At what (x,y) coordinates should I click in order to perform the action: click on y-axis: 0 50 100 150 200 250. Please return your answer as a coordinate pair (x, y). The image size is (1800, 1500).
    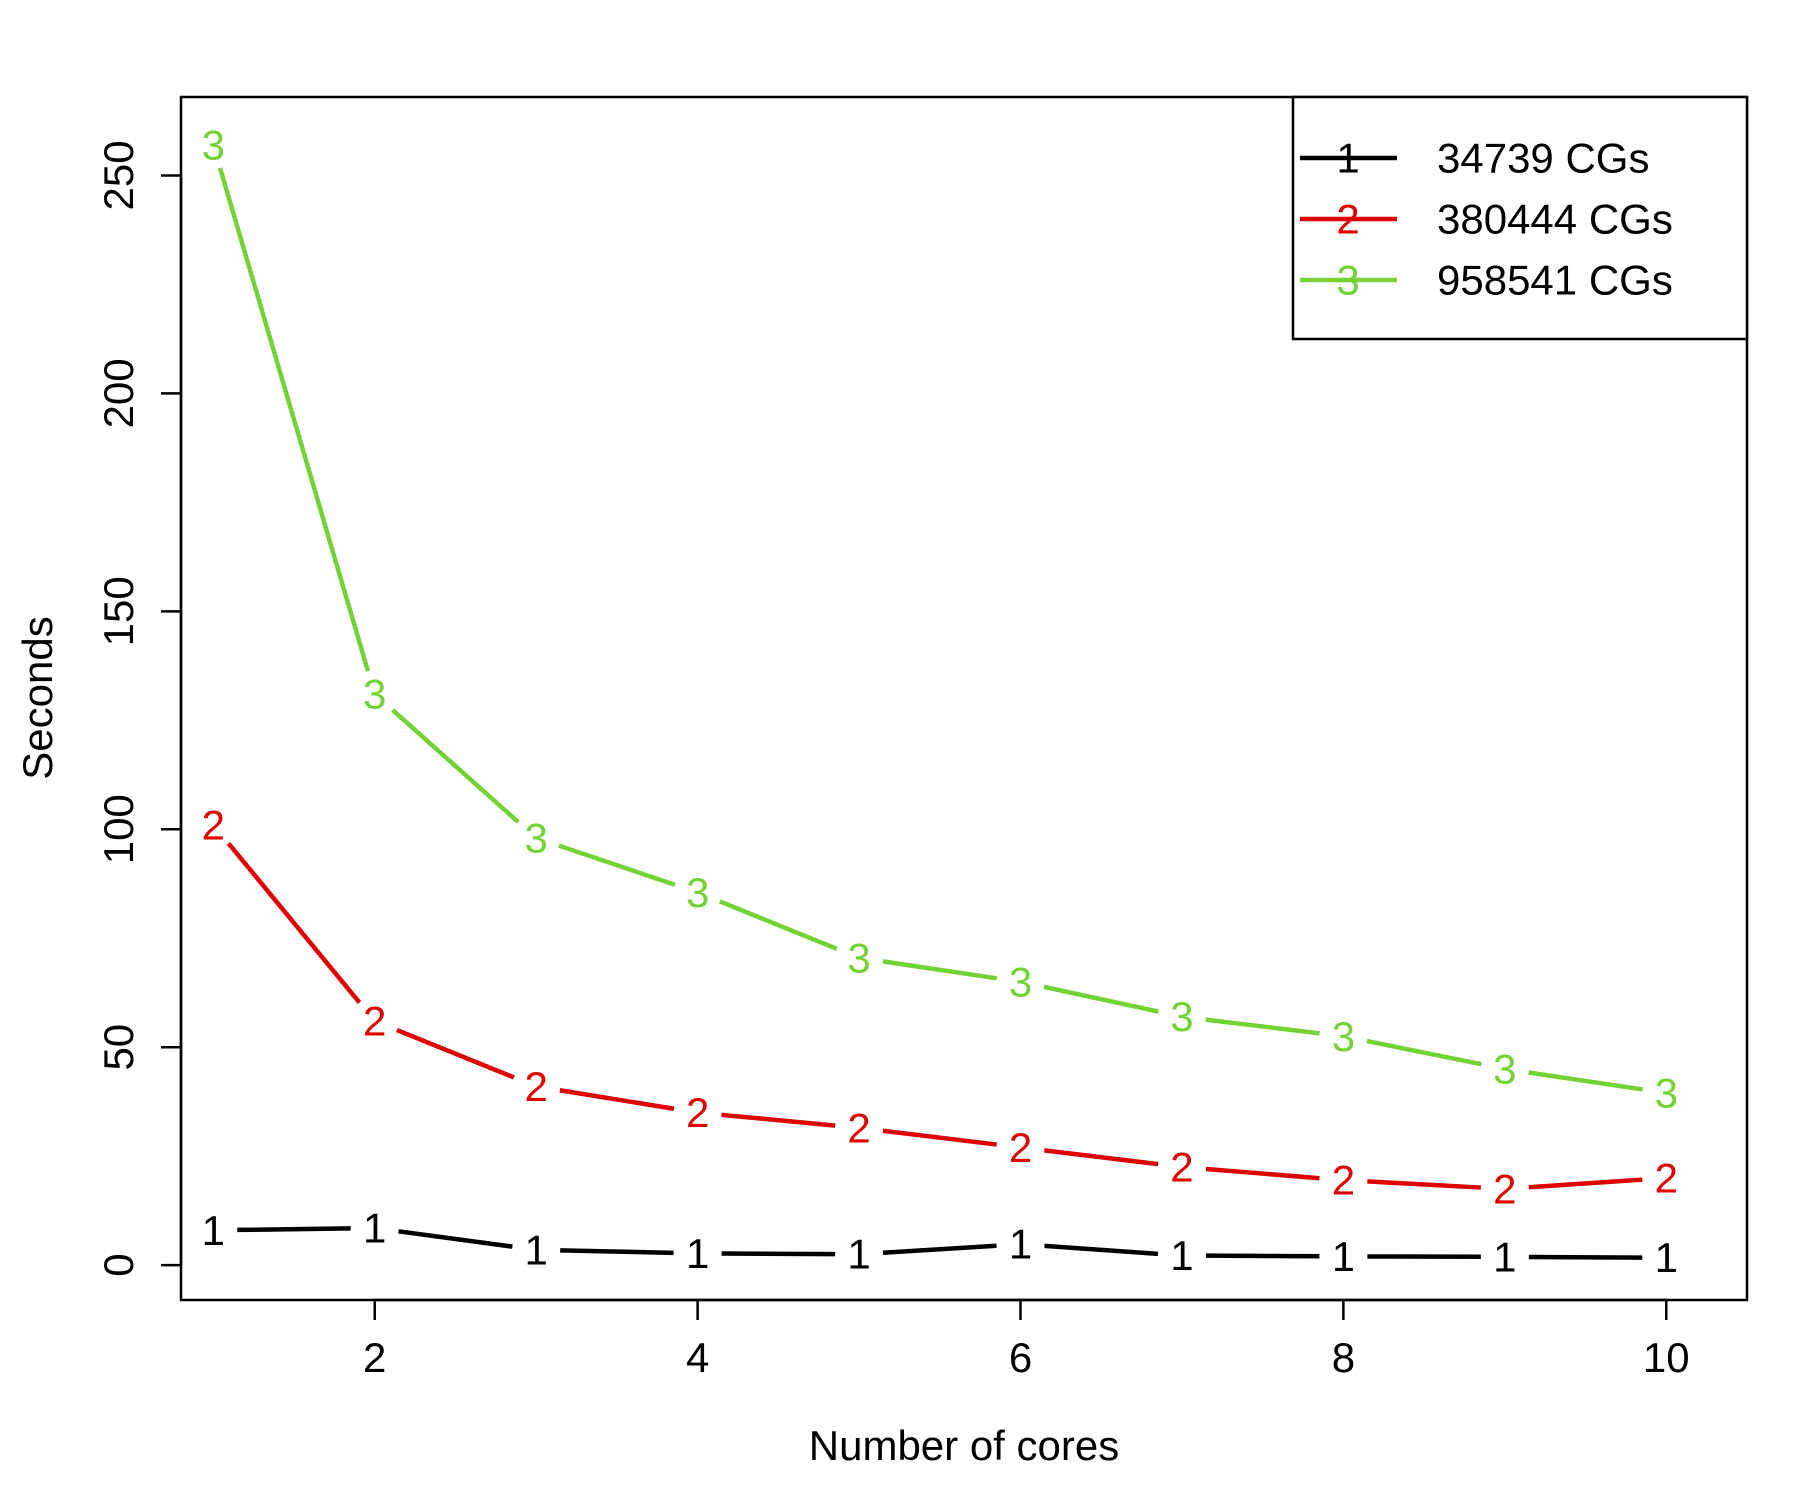
    Looking at the image, I should click on (139, 708).